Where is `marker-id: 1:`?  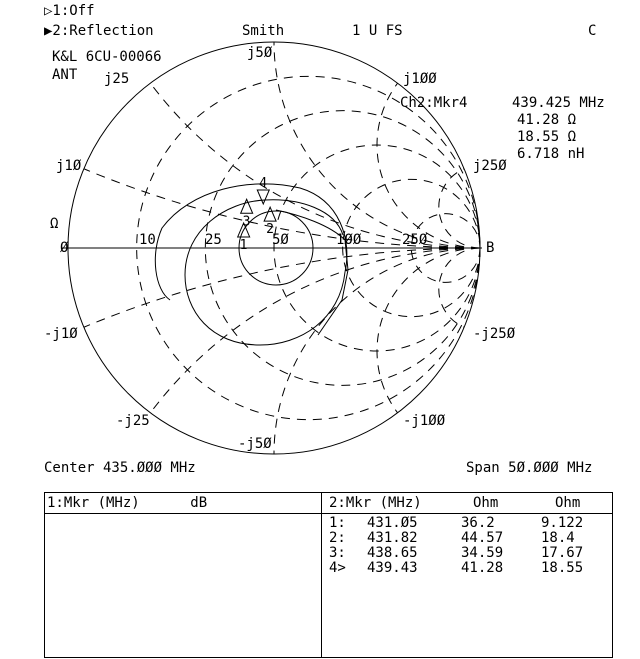 marker-id: 1: is located at coordinates (337, 523).